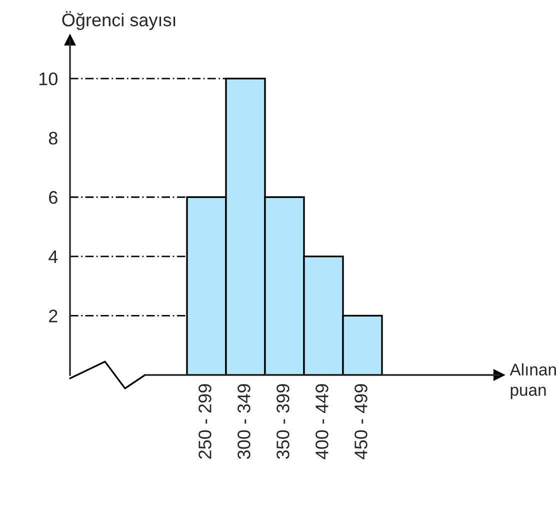  I want to click on x-tick-label: 300 - 349, so click(244, 421).